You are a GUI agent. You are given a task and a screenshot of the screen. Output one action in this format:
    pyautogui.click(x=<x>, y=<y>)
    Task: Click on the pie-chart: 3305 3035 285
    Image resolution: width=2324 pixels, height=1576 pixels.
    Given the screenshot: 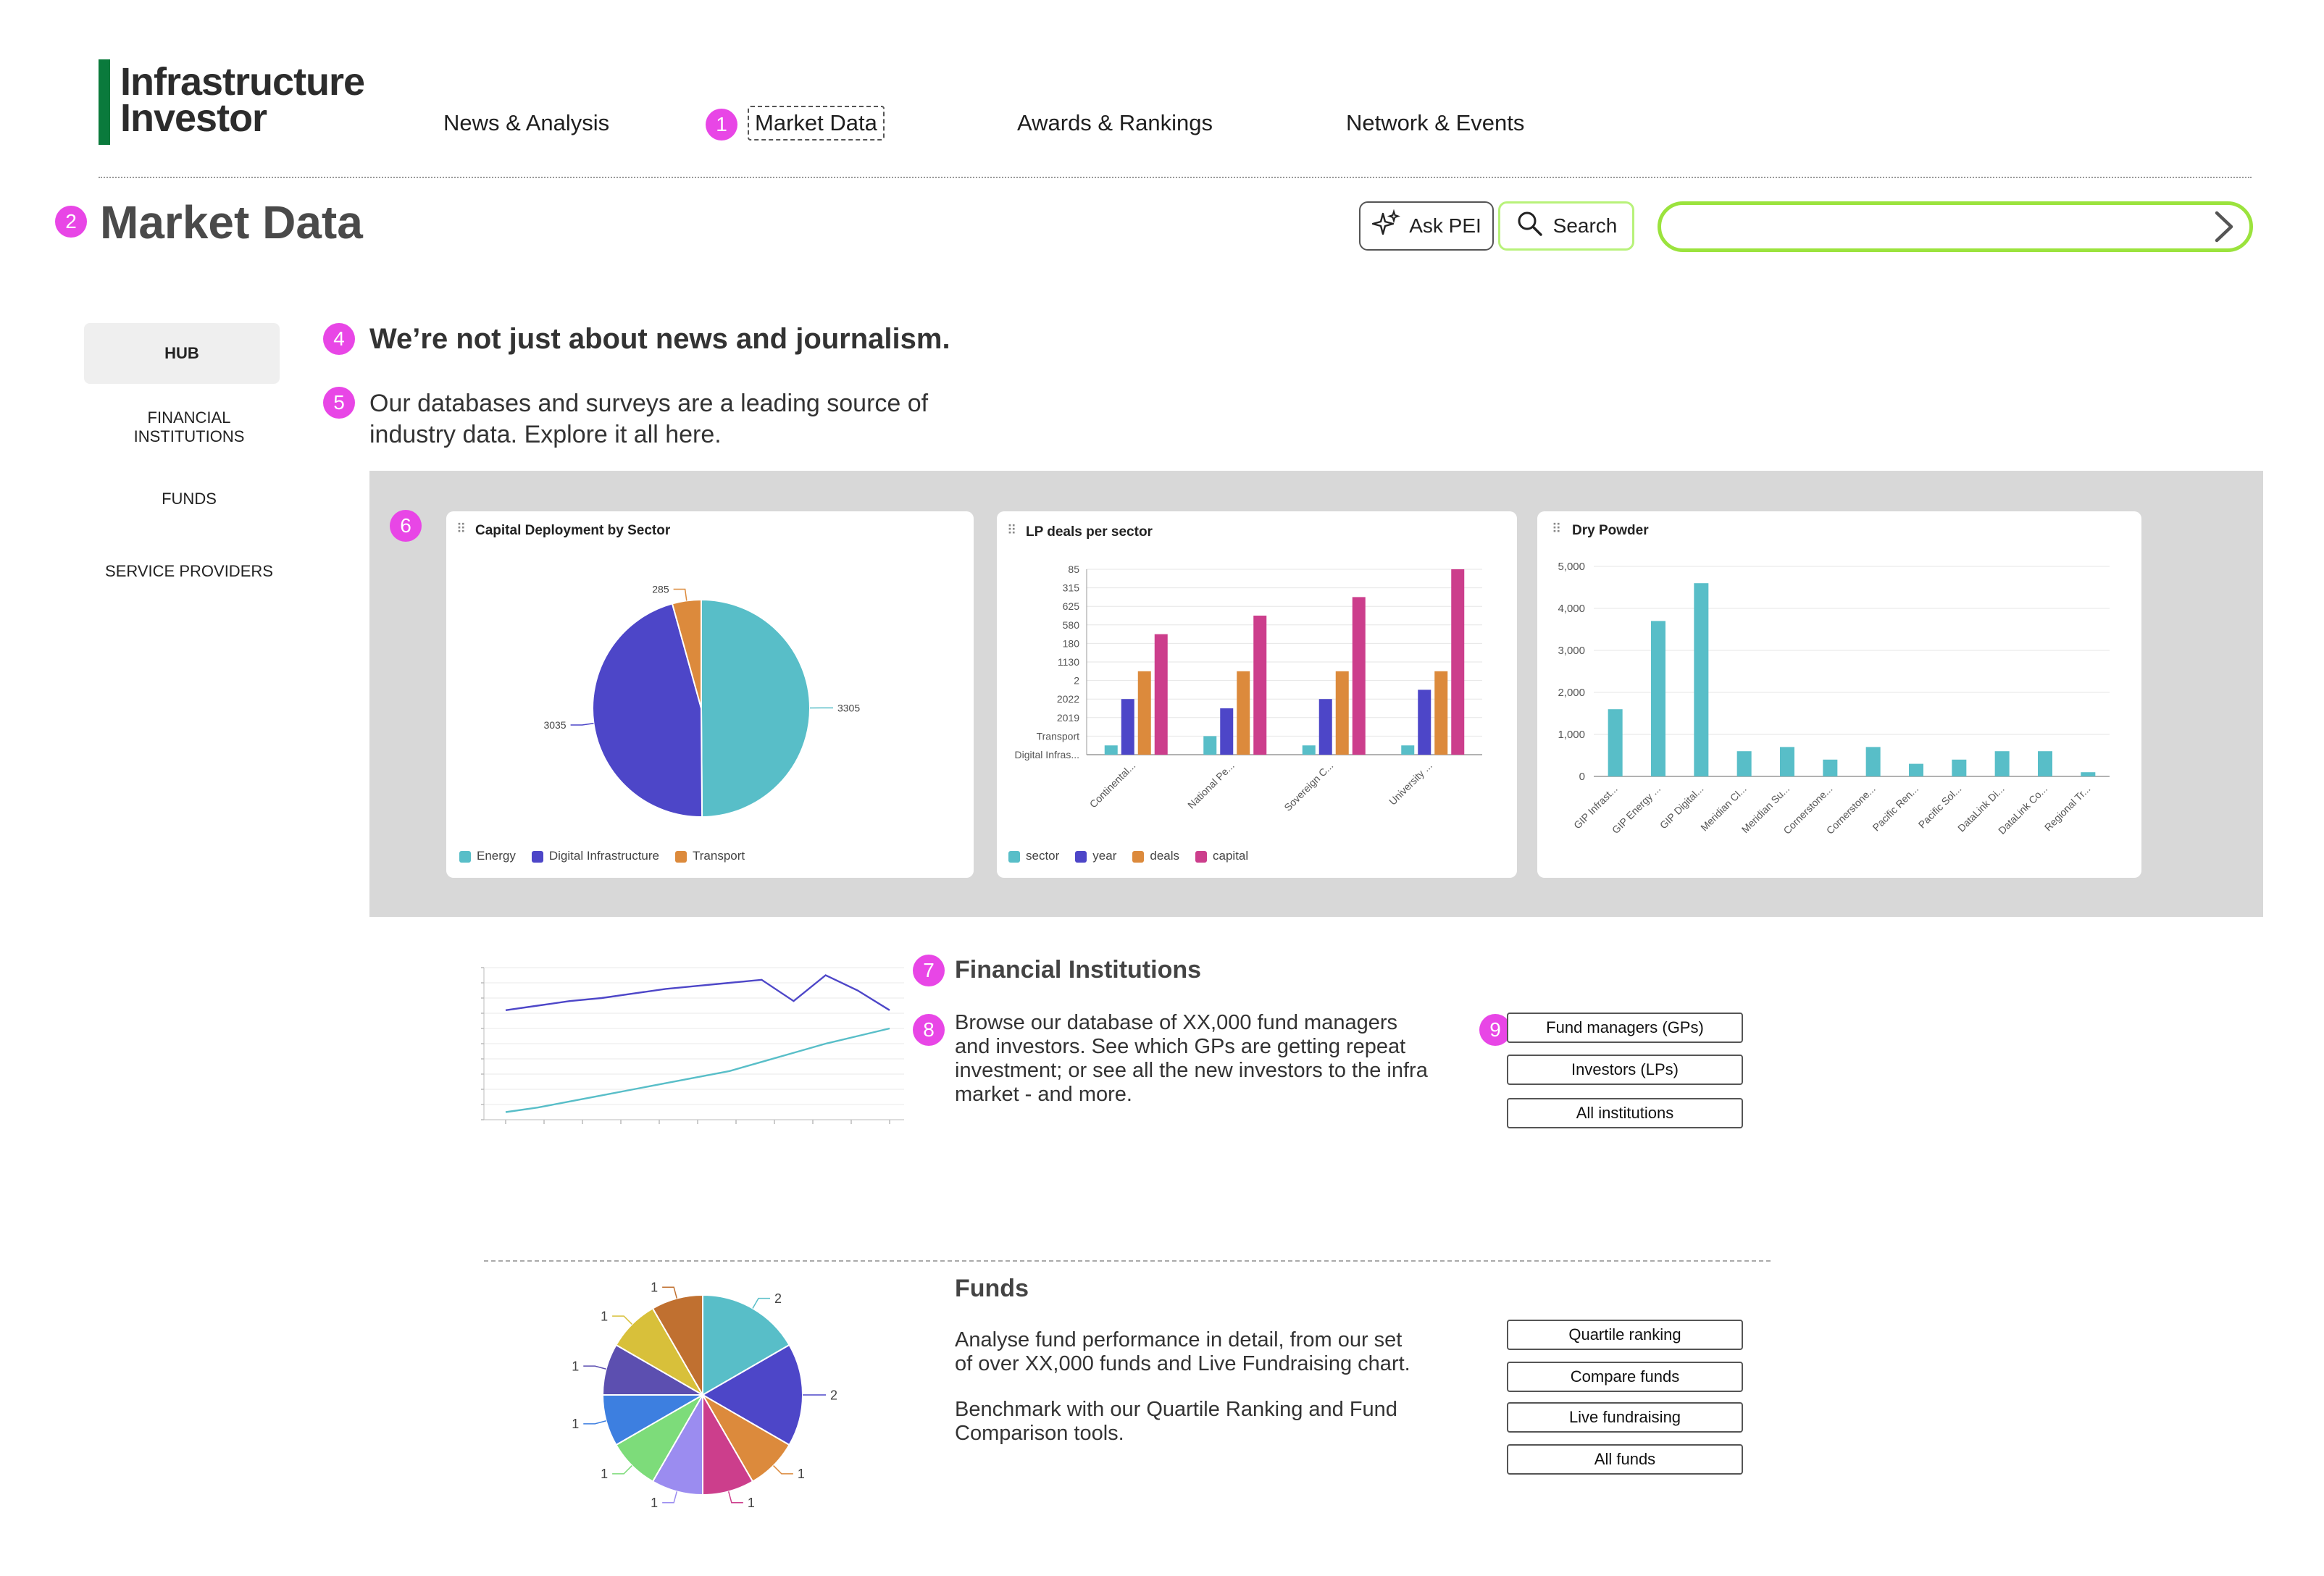 What is the action you would take?
    pyautogui.click(x=701, y=700)
    